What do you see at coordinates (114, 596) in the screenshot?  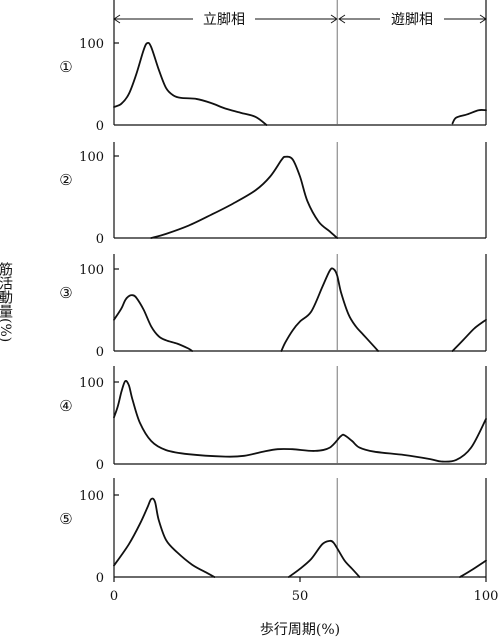 I see `x-tick-label: 0` at bounding box center [114, 596].